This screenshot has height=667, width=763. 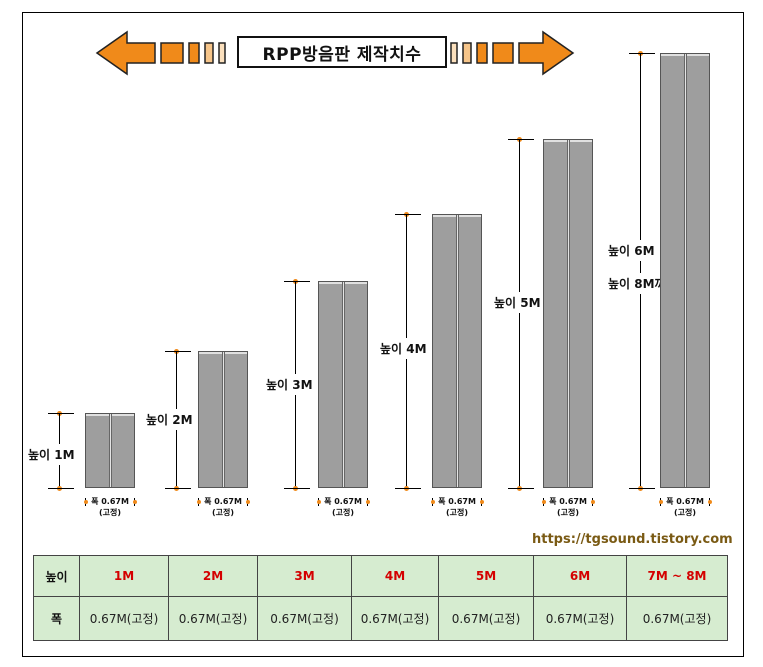 What do you see at coordinates (642, 283) in the screenshot?
I see `height-label-max: 높이 8M까지` at bounding box center [642, 283].